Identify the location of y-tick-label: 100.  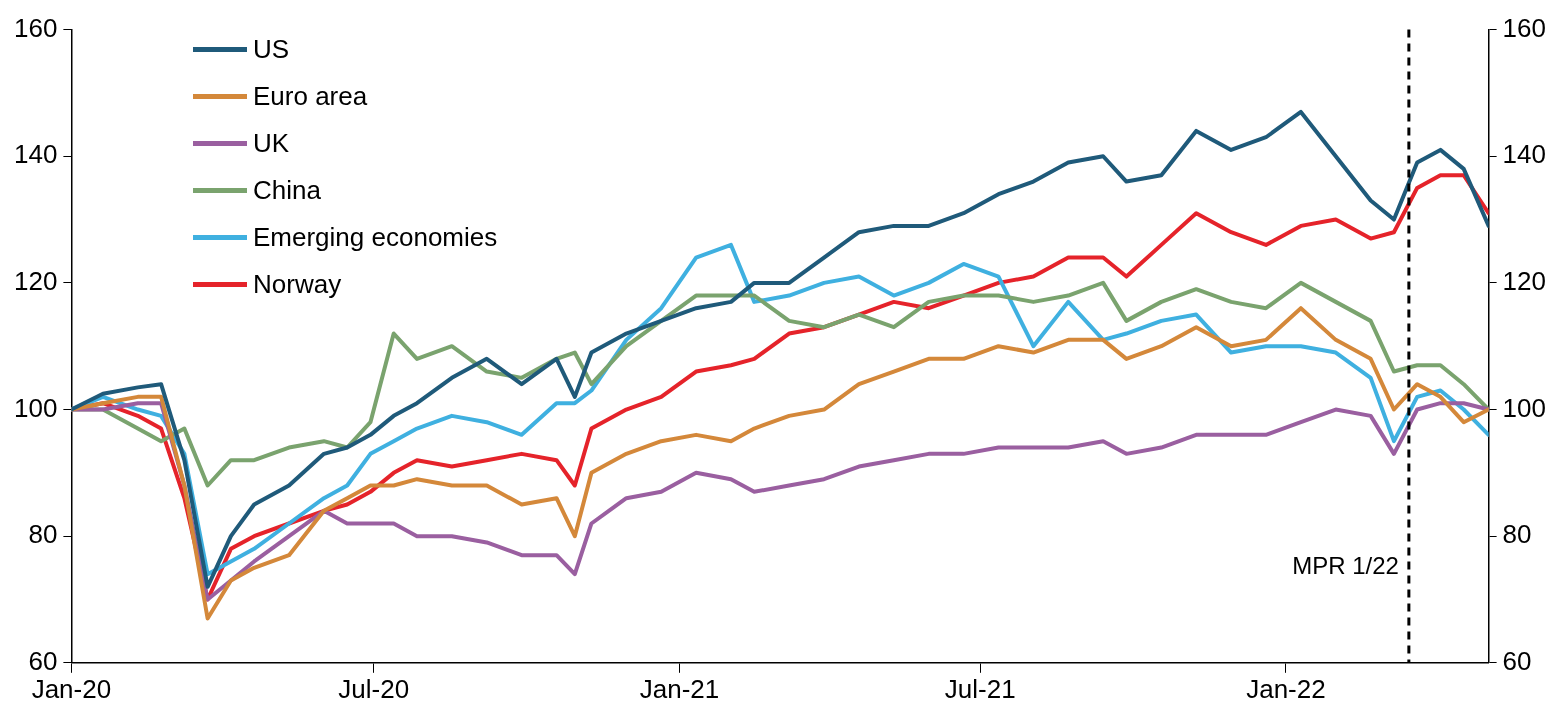
(35, 407).